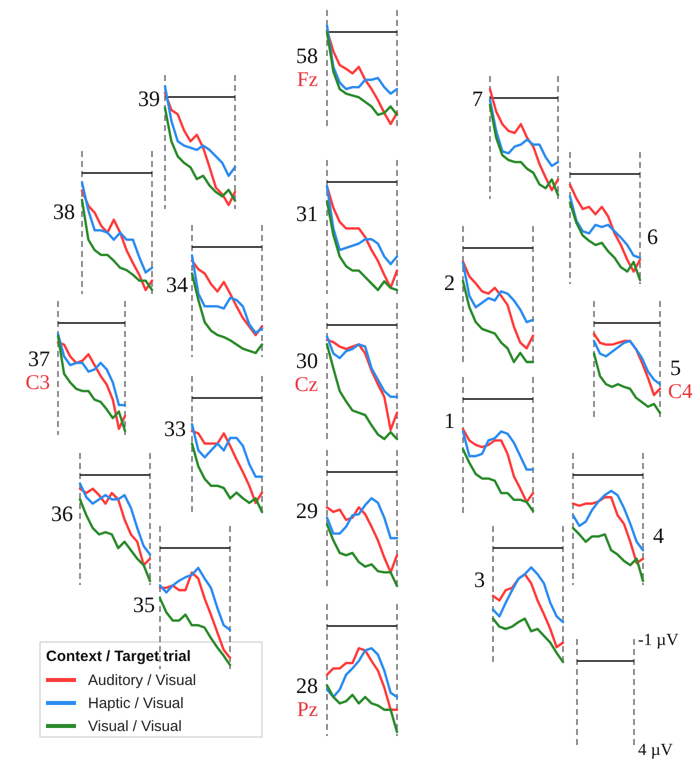  I want to click on text: 31, so click(307, 213).